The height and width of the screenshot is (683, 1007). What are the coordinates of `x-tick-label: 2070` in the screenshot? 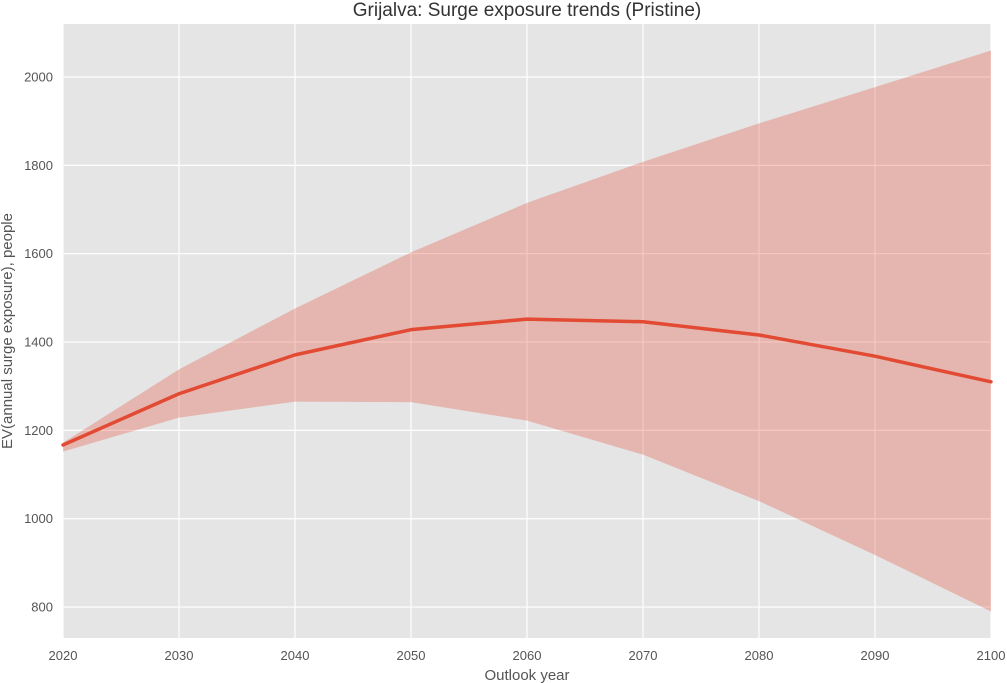 It's located at (643, 655).